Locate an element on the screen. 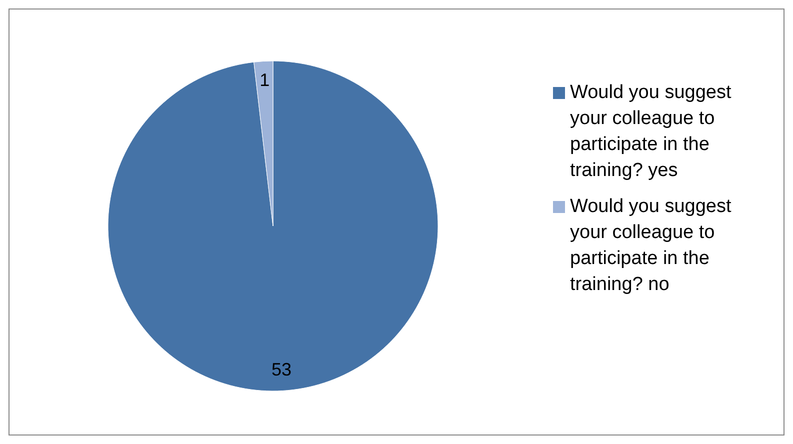 The height and width of the screenshot is (444, 793). legend-label: Would you suggest your colleague to participate in the training? no is located at coordinates (651, 245).